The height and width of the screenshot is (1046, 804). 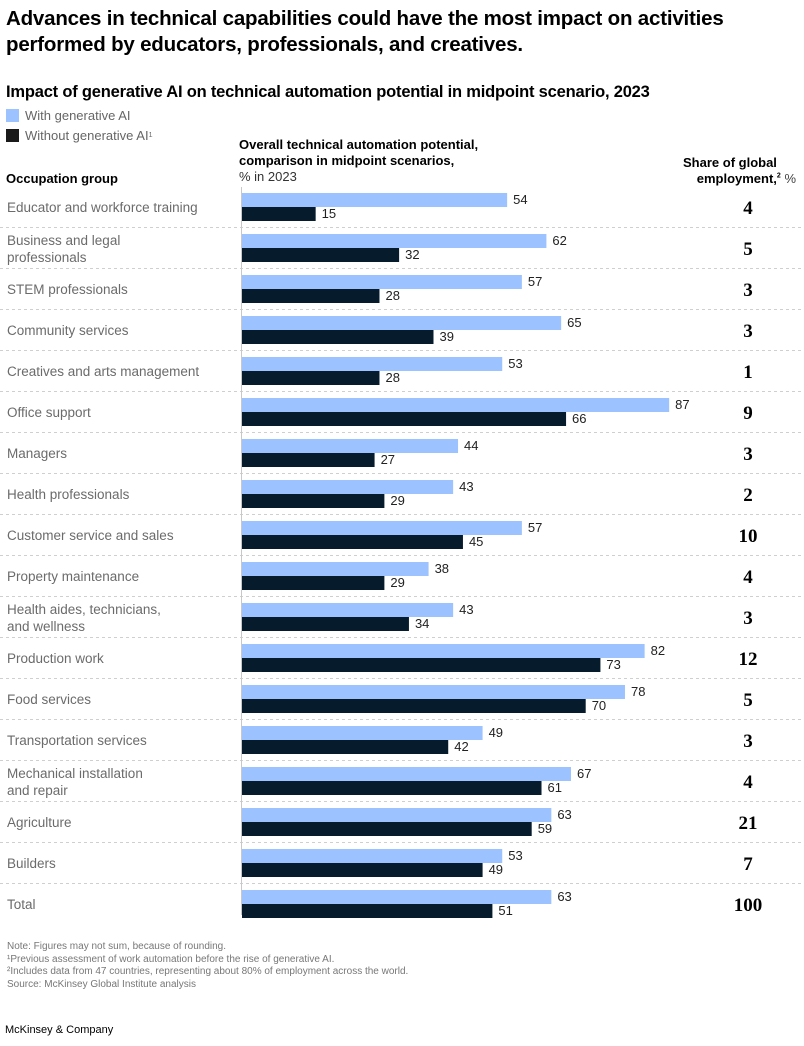 What do you see at coordinates (39, 822) in the screenshot?
I see `category-label: Agriculture` at bounding box center [39, 822].